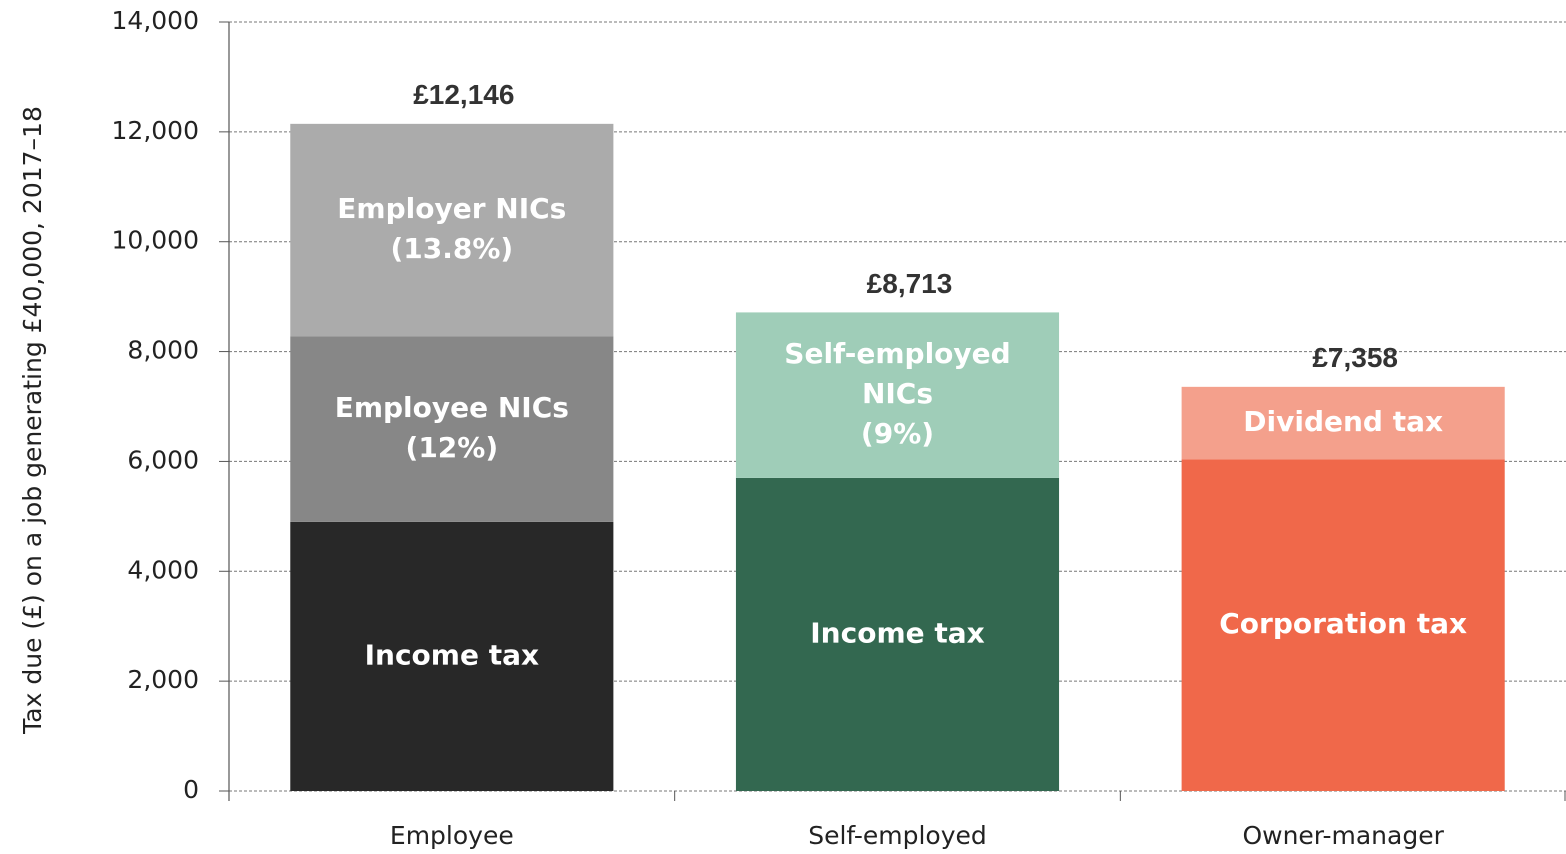 The image size is (1566, 854). What do you see at coordinates (451, 248) in the screenshot?
I see `segment-label: (13.8%)` at bounding box center [451, 248].